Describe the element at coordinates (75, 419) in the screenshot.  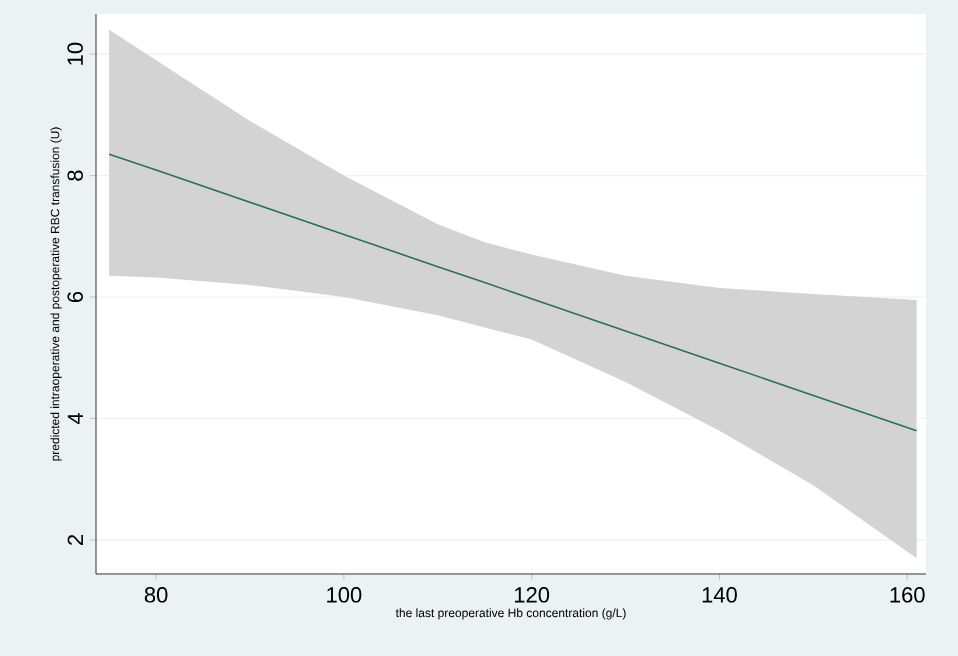
I see `y-tick-label: 4` at that location.